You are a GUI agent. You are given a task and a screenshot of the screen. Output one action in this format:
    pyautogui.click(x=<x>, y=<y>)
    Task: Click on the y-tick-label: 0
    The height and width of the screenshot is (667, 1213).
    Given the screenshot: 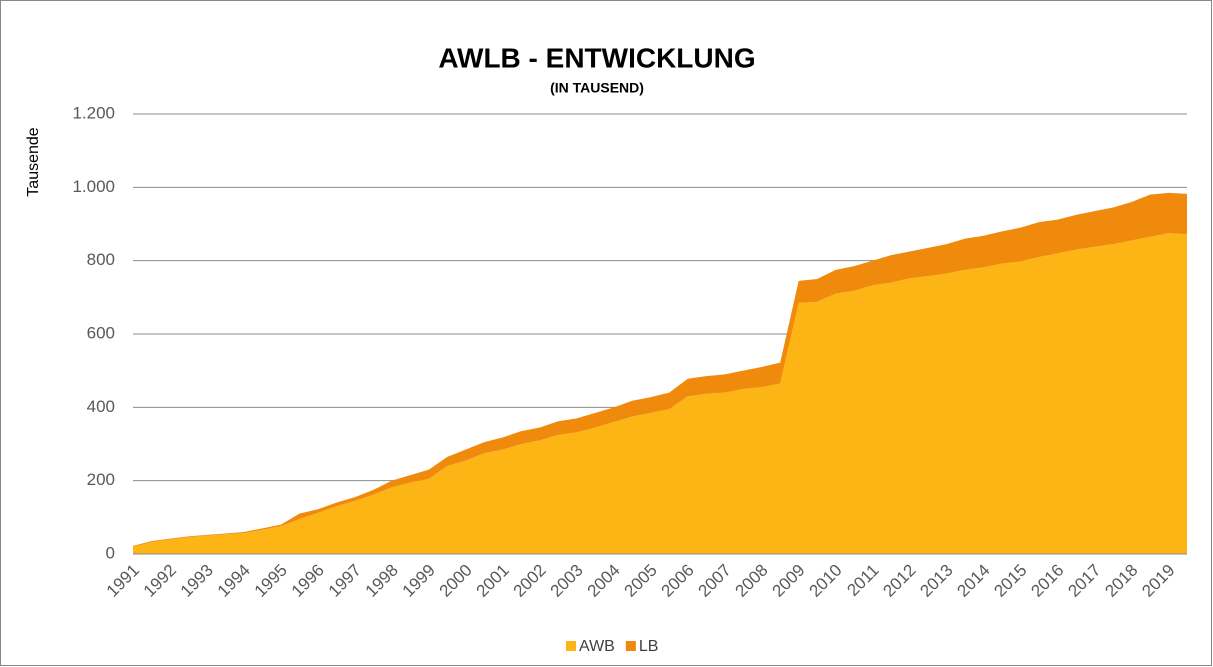 What is the action you would take?
    pyautogui.click(x=110, y=552)
    